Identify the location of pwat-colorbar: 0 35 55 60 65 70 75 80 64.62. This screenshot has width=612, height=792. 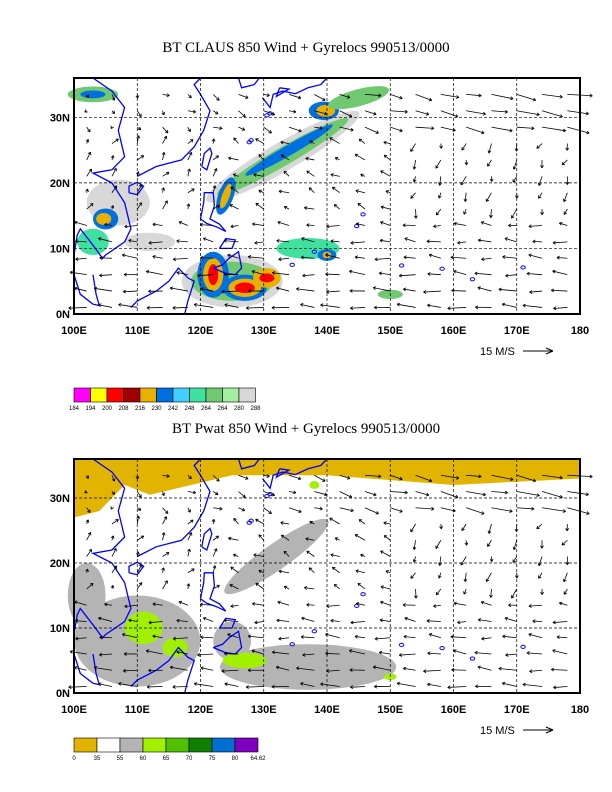
(169, 749).